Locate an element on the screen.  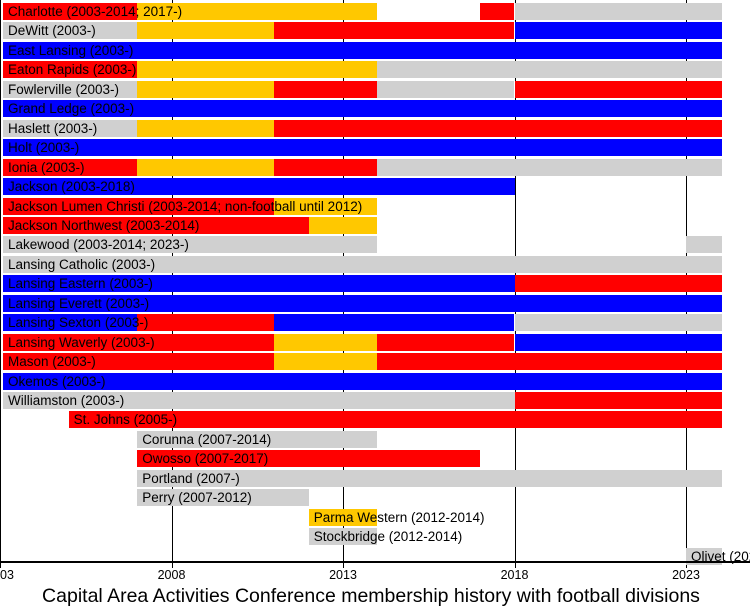
timeline-row: Perry (2007-2012) is located at coordinates (375, 498).